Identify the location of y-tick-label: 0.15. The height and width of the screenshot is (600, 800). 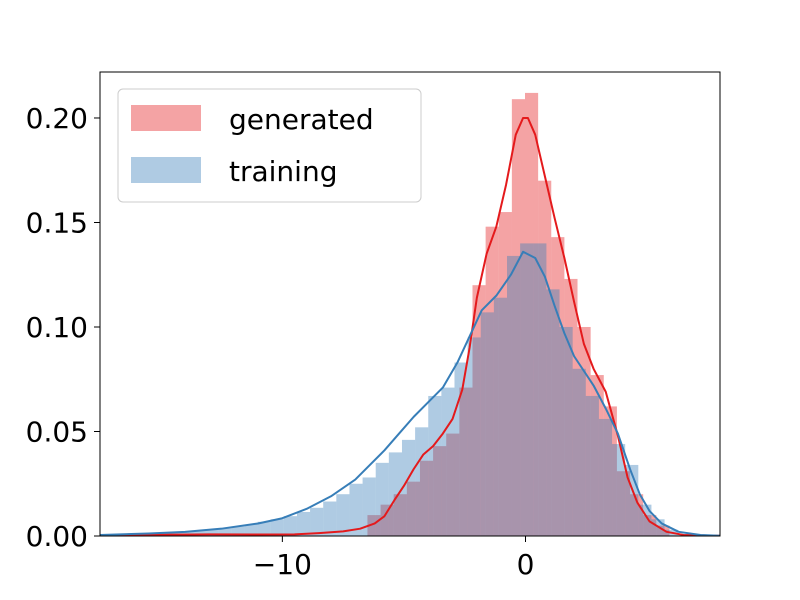
(57, 222).